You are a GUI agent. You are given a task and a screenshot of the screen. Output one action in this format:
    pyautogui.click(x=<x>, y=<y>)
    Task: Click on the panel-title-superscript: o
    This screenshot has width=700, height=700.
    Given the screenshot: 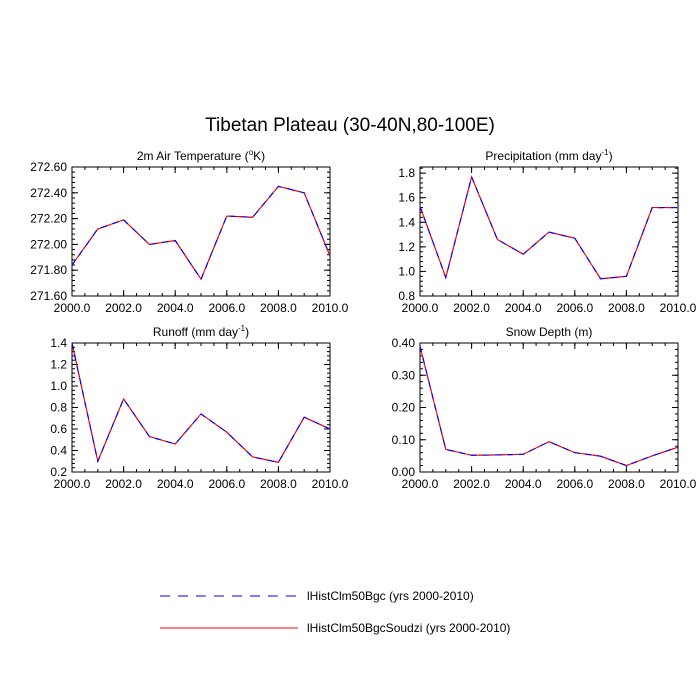 What is the action you would take?
    pyautogui.click(x=251, y=152)
    